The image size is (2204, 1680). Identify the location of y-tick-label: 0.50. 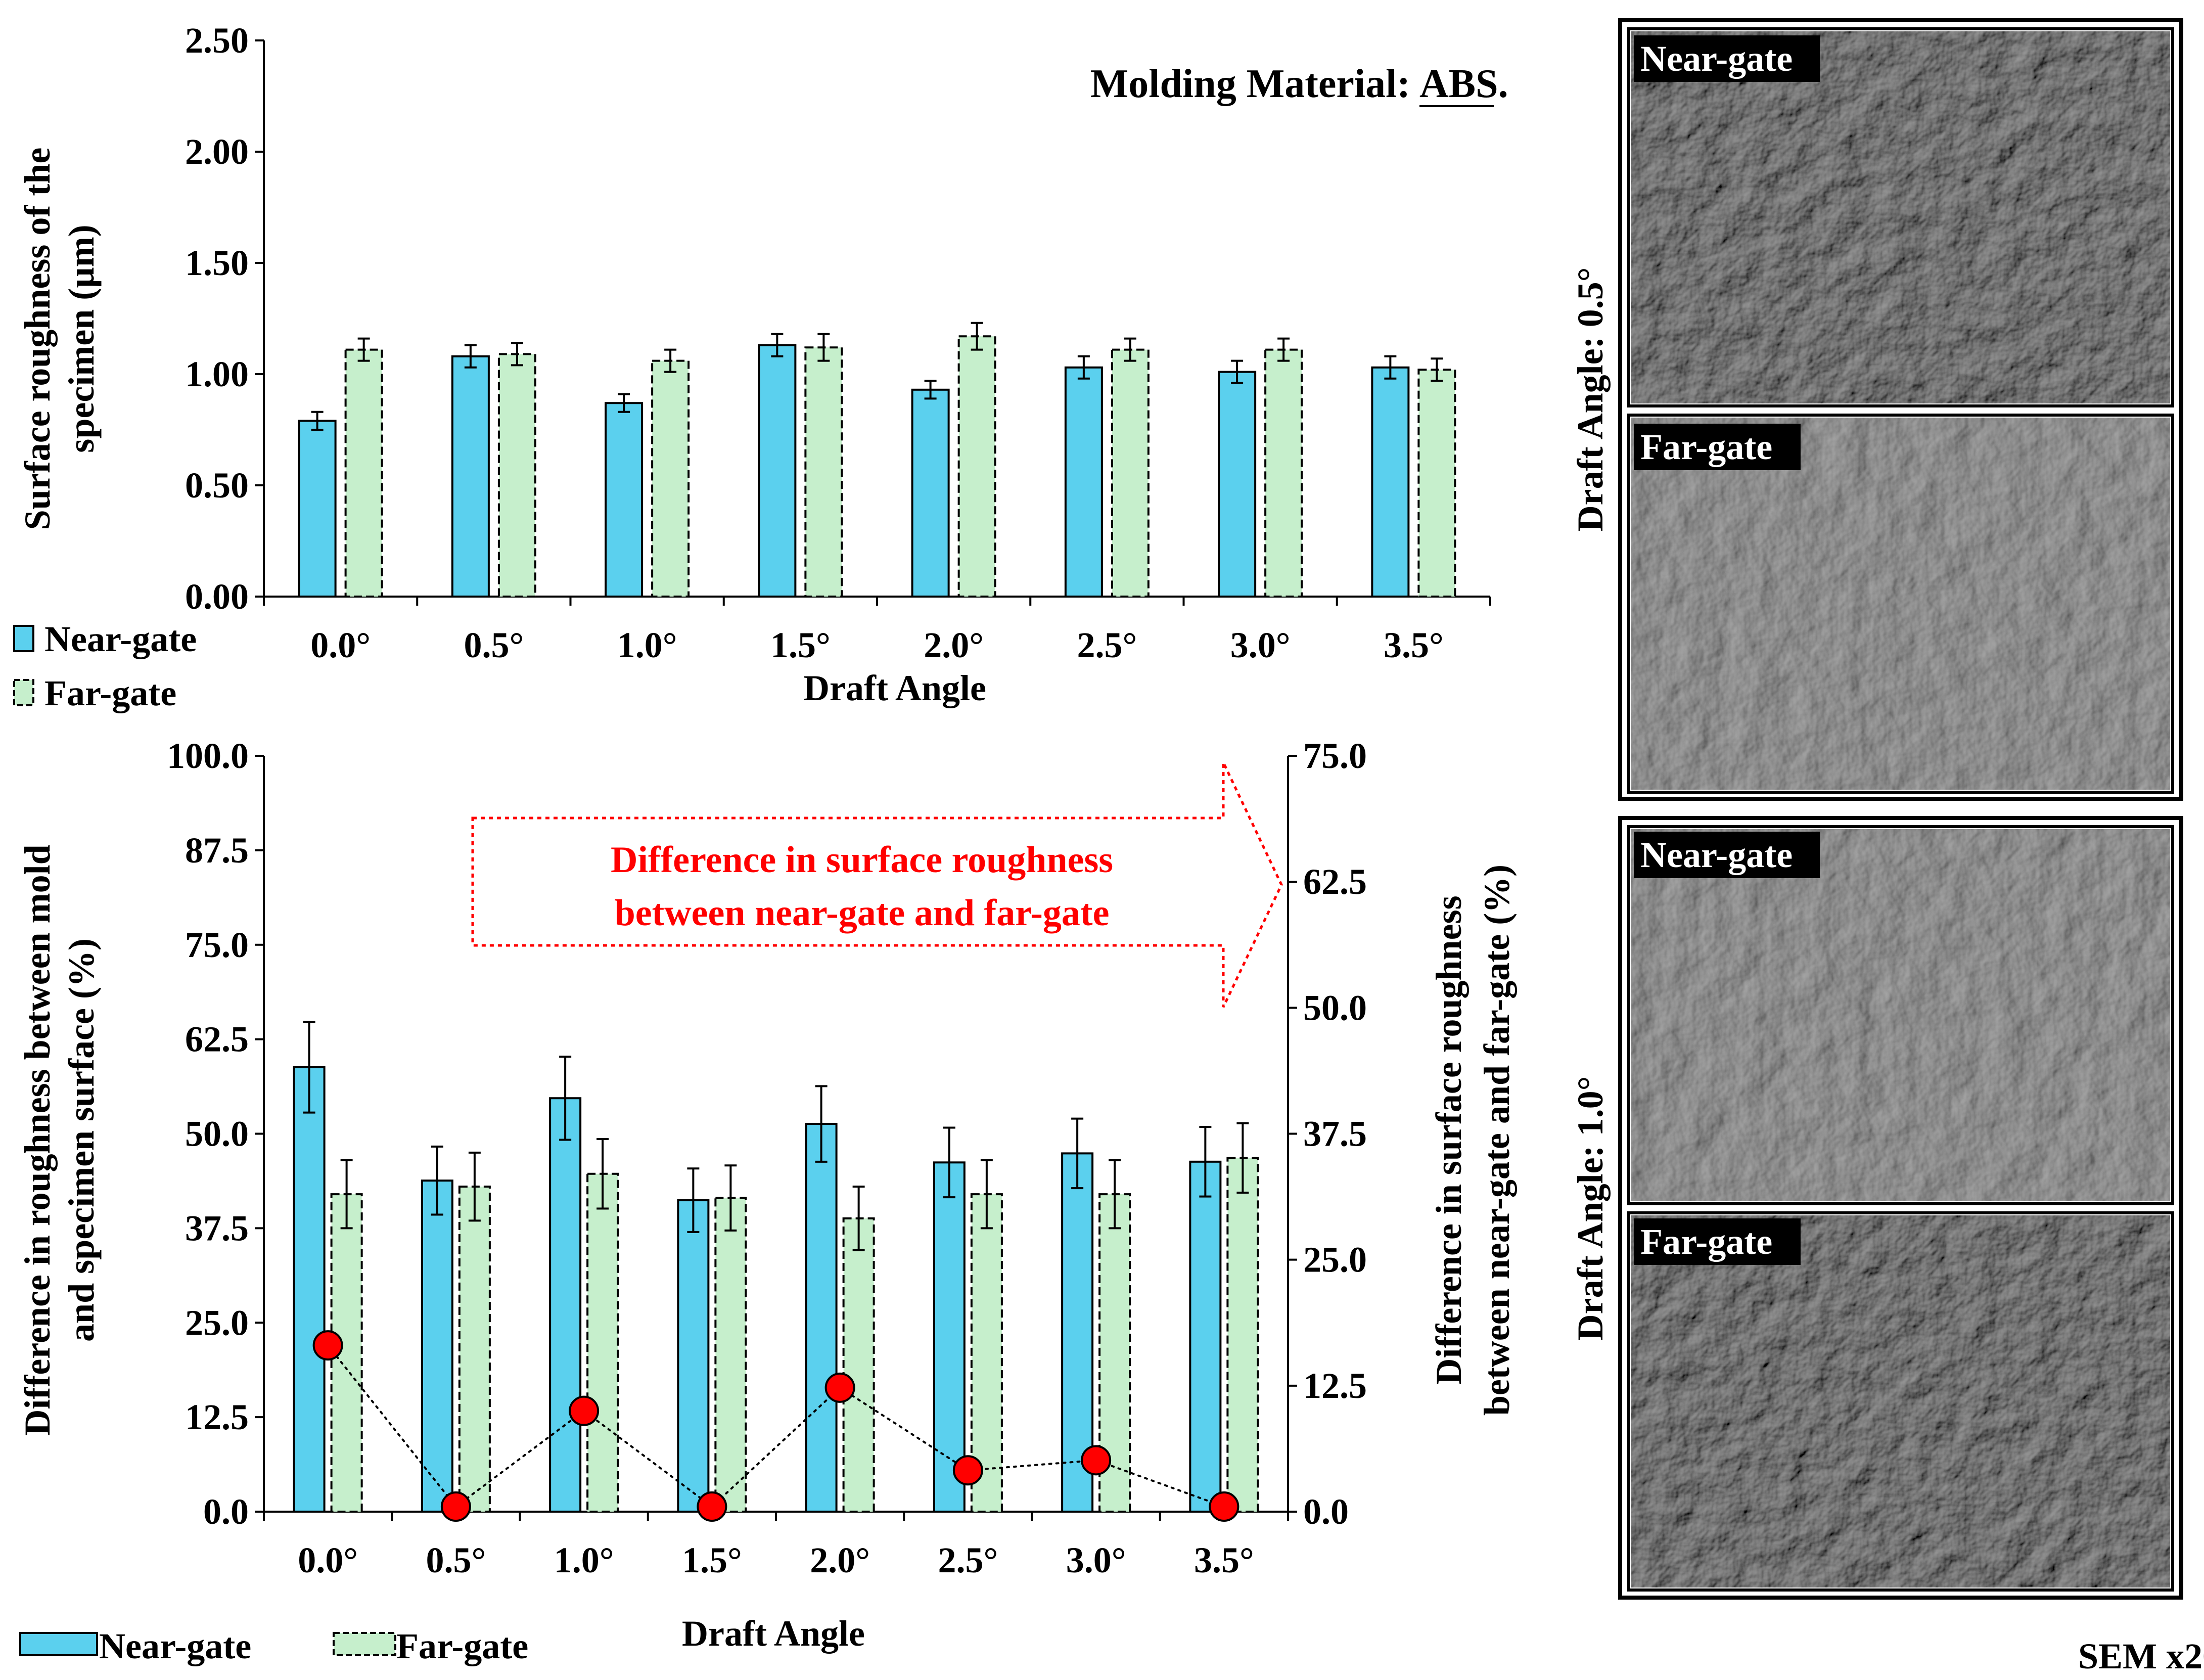
(217, 486).